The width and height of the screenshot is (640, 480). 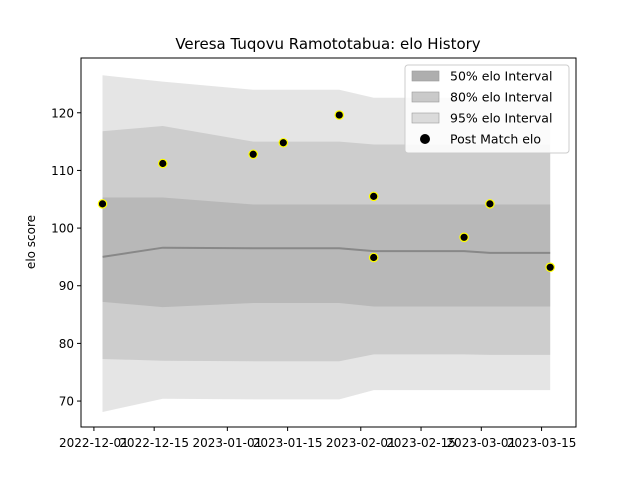 I want to click on mean-elo-line, so click(x=326, y=252).